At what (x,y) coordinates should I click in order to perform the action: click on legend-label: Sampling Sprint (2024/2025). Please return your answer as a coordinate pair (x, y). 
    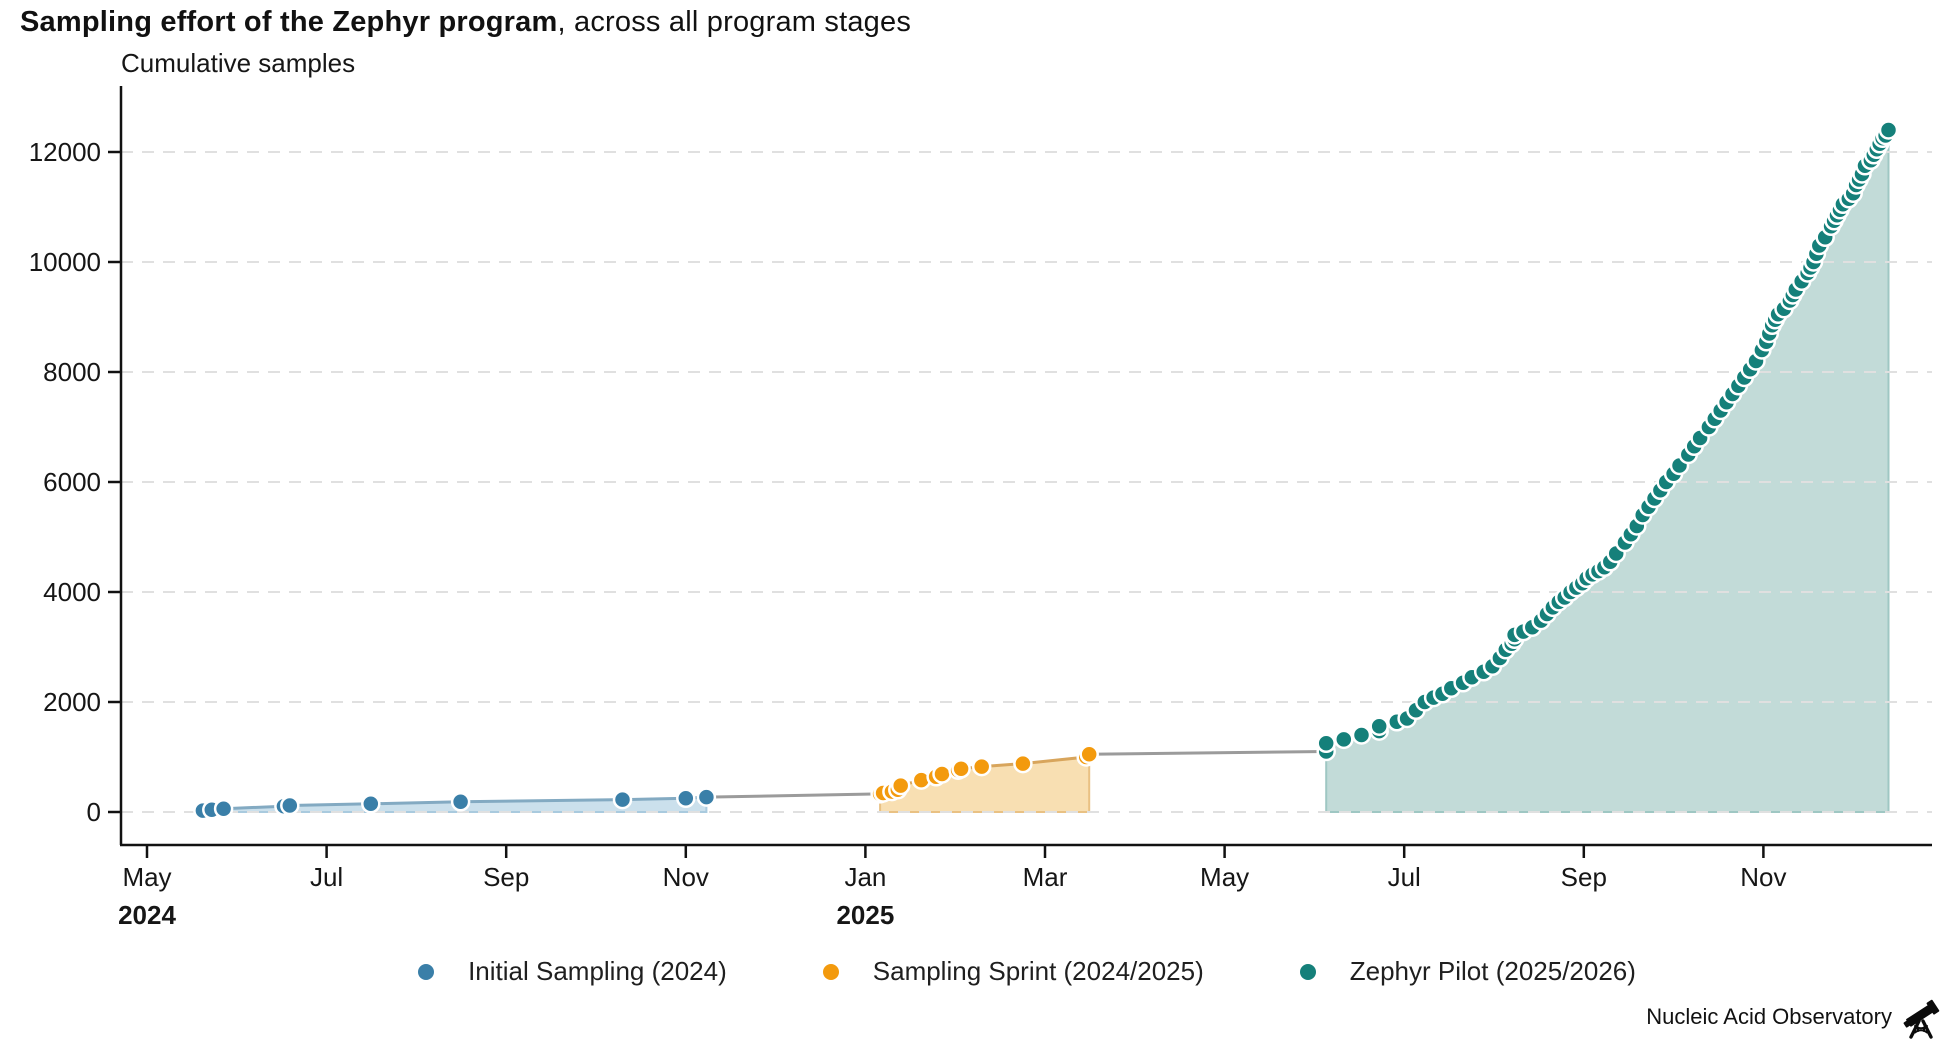
    Looking at the image, I should click on (1038, 971).